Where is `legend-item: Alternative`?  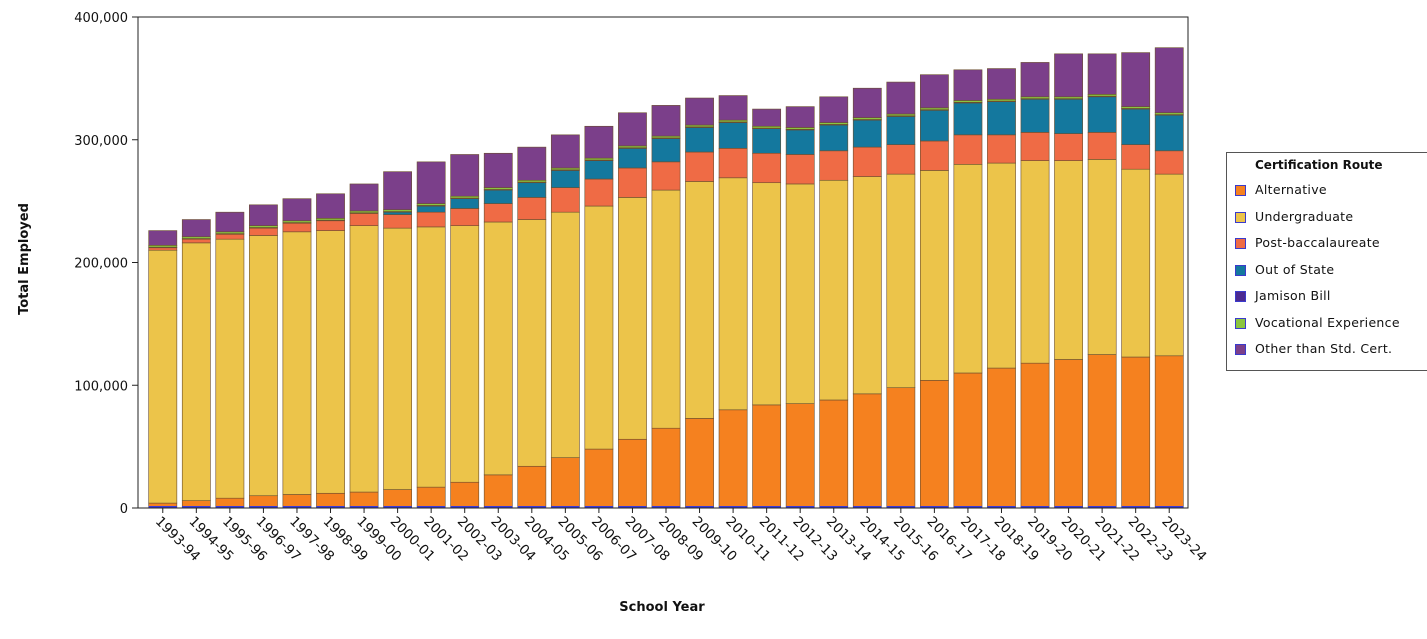 legend-item: Alternative is located at coordinates (1331, 191).